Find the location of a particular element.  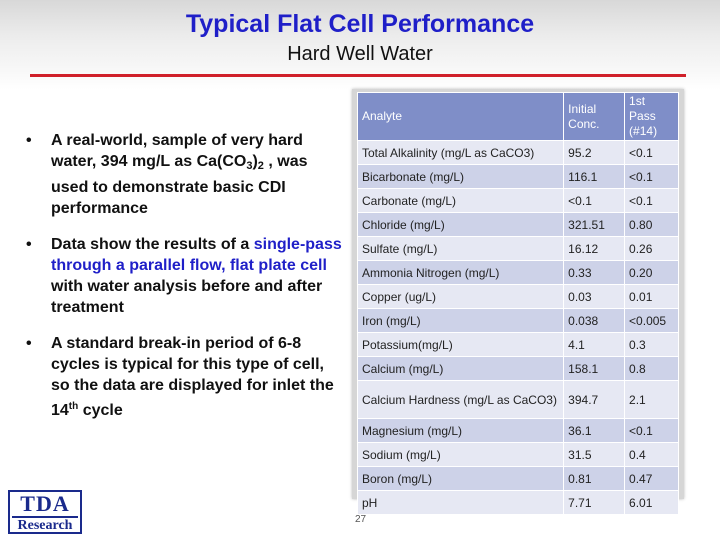

table-row: Potassium(mg/L) 4.1 0.3 is located at coordinates (517, 344).